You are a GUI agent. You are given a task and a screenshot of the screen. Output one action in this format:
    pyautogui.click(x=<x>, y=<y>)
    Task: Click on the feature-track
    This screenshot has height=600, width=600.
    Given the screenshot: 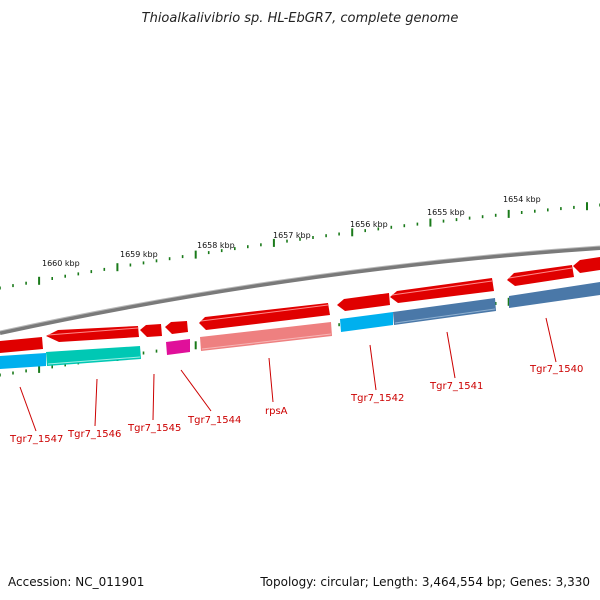 What is the action you would take?
    pyautogui.click(x=300, y=325)
    